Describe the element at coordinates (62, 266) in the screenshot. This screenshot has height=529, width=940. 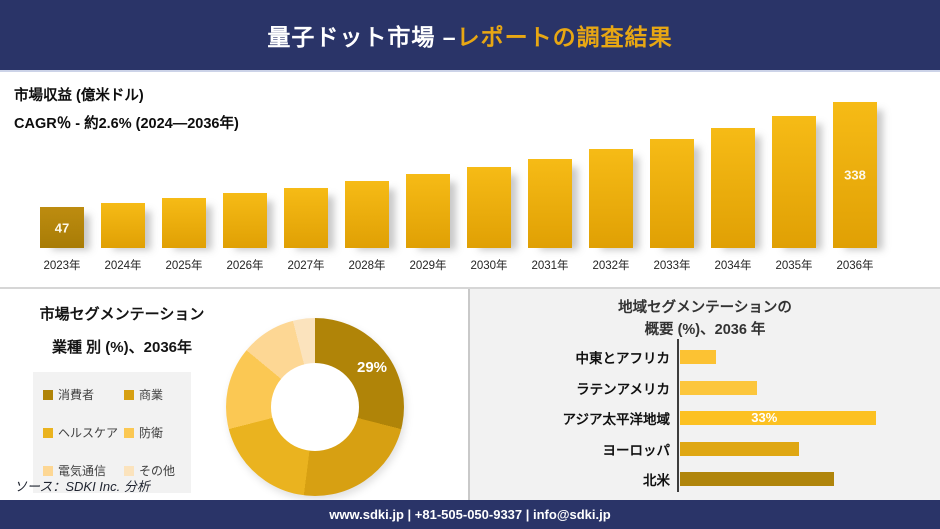
I see `year-axis-label: 2023年` at that location.